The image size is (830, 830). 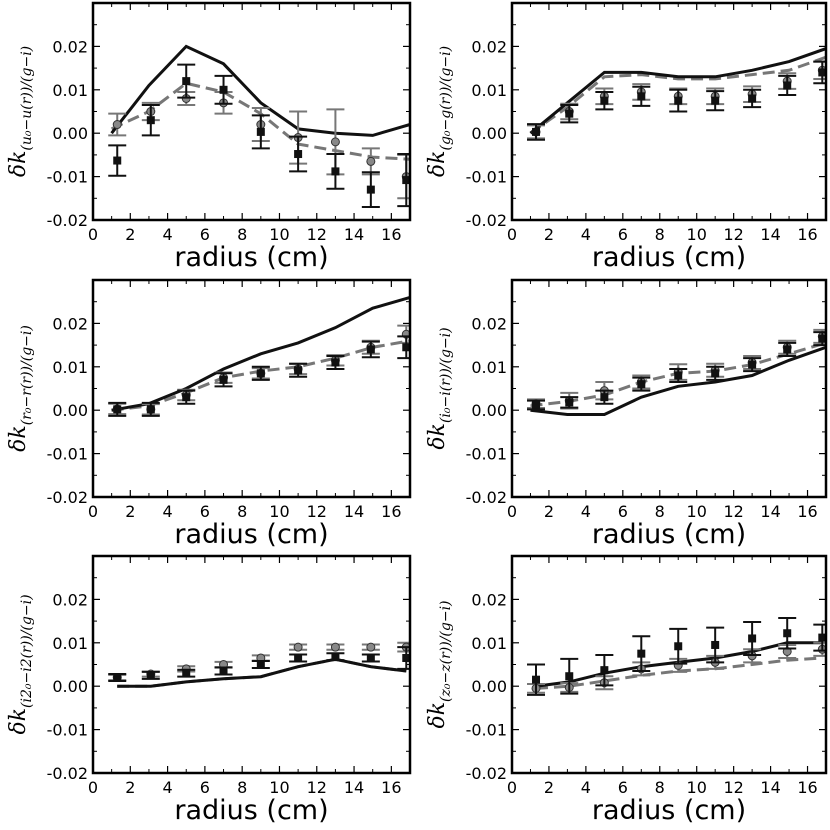 What do you see at coordinates (27, 375) in the screenshot?
I see `y-axis-label-sub: (r₀−r(r))/(g−i)` at bounding box center [27, 375].